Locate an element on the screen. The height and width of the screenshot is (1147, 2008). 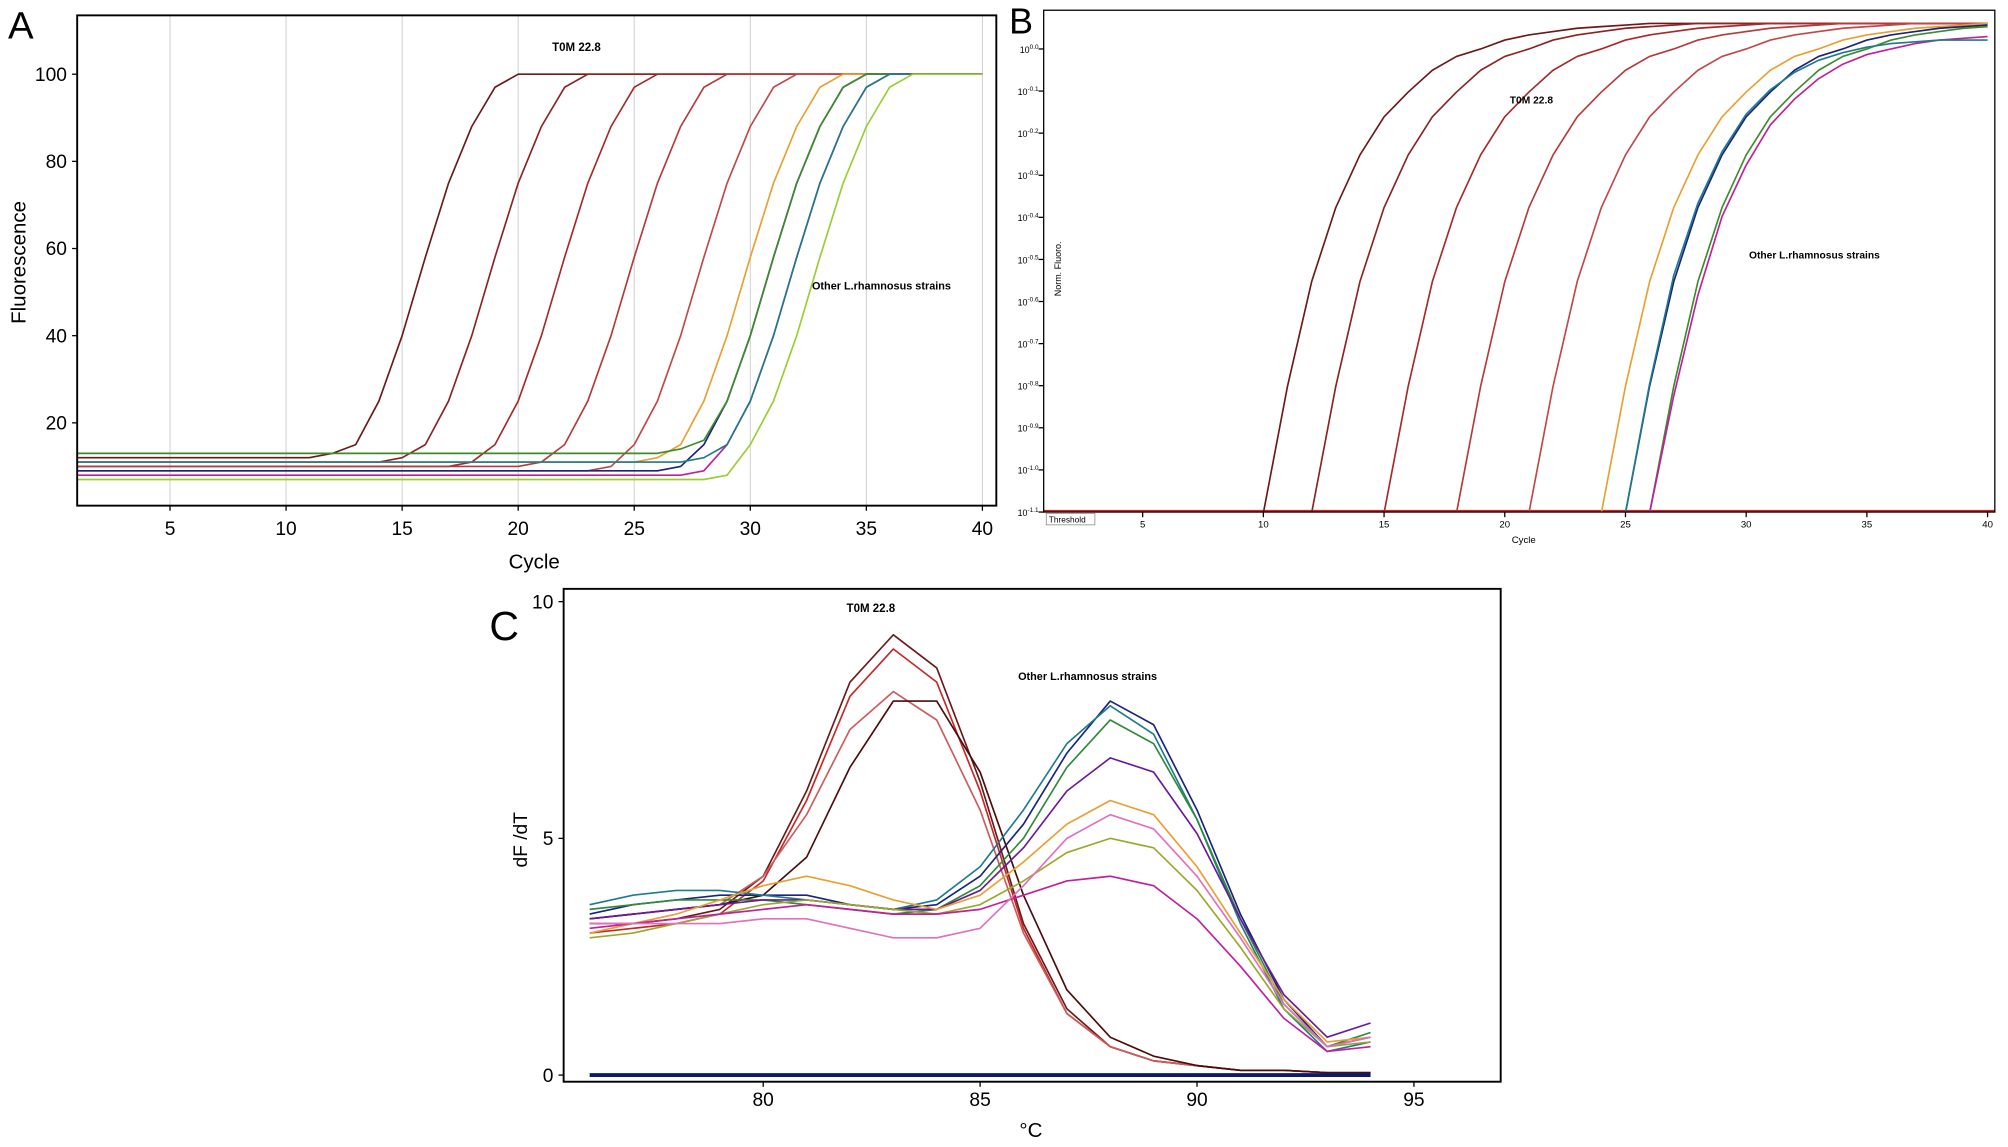
y-tick-label: 10-0.1 is located at coordinates (1028, 91).